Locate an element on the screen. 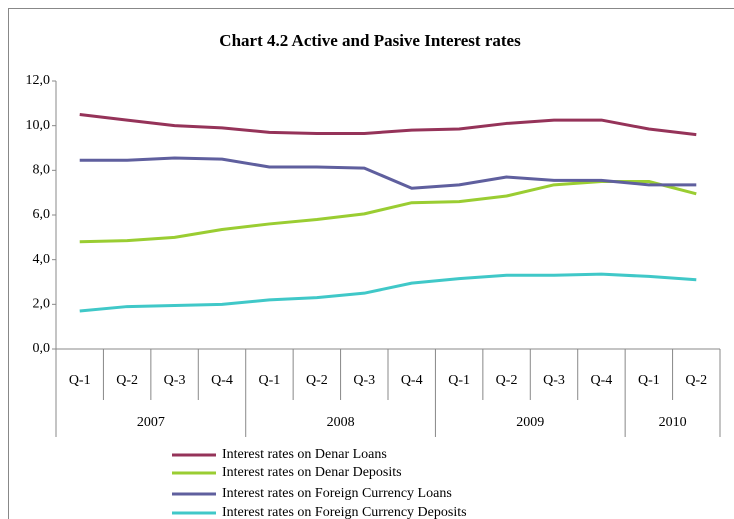 The width and height of the screenshot is (734, 519). y-tick-label: 8,0 is located at coordinates (42, 170).